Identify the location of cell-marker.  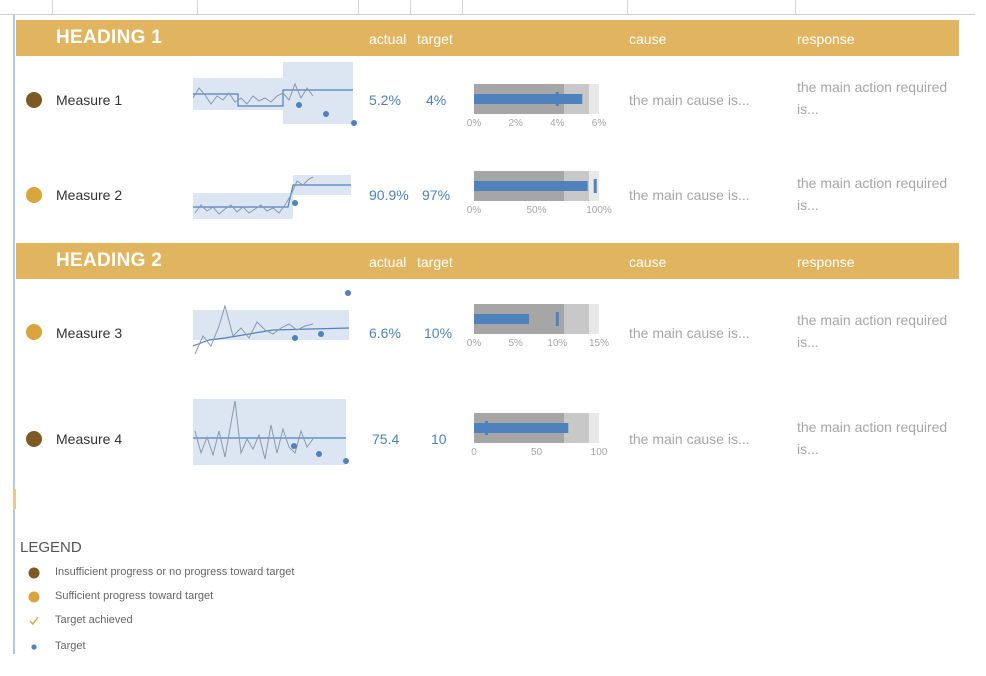
(14, 499).